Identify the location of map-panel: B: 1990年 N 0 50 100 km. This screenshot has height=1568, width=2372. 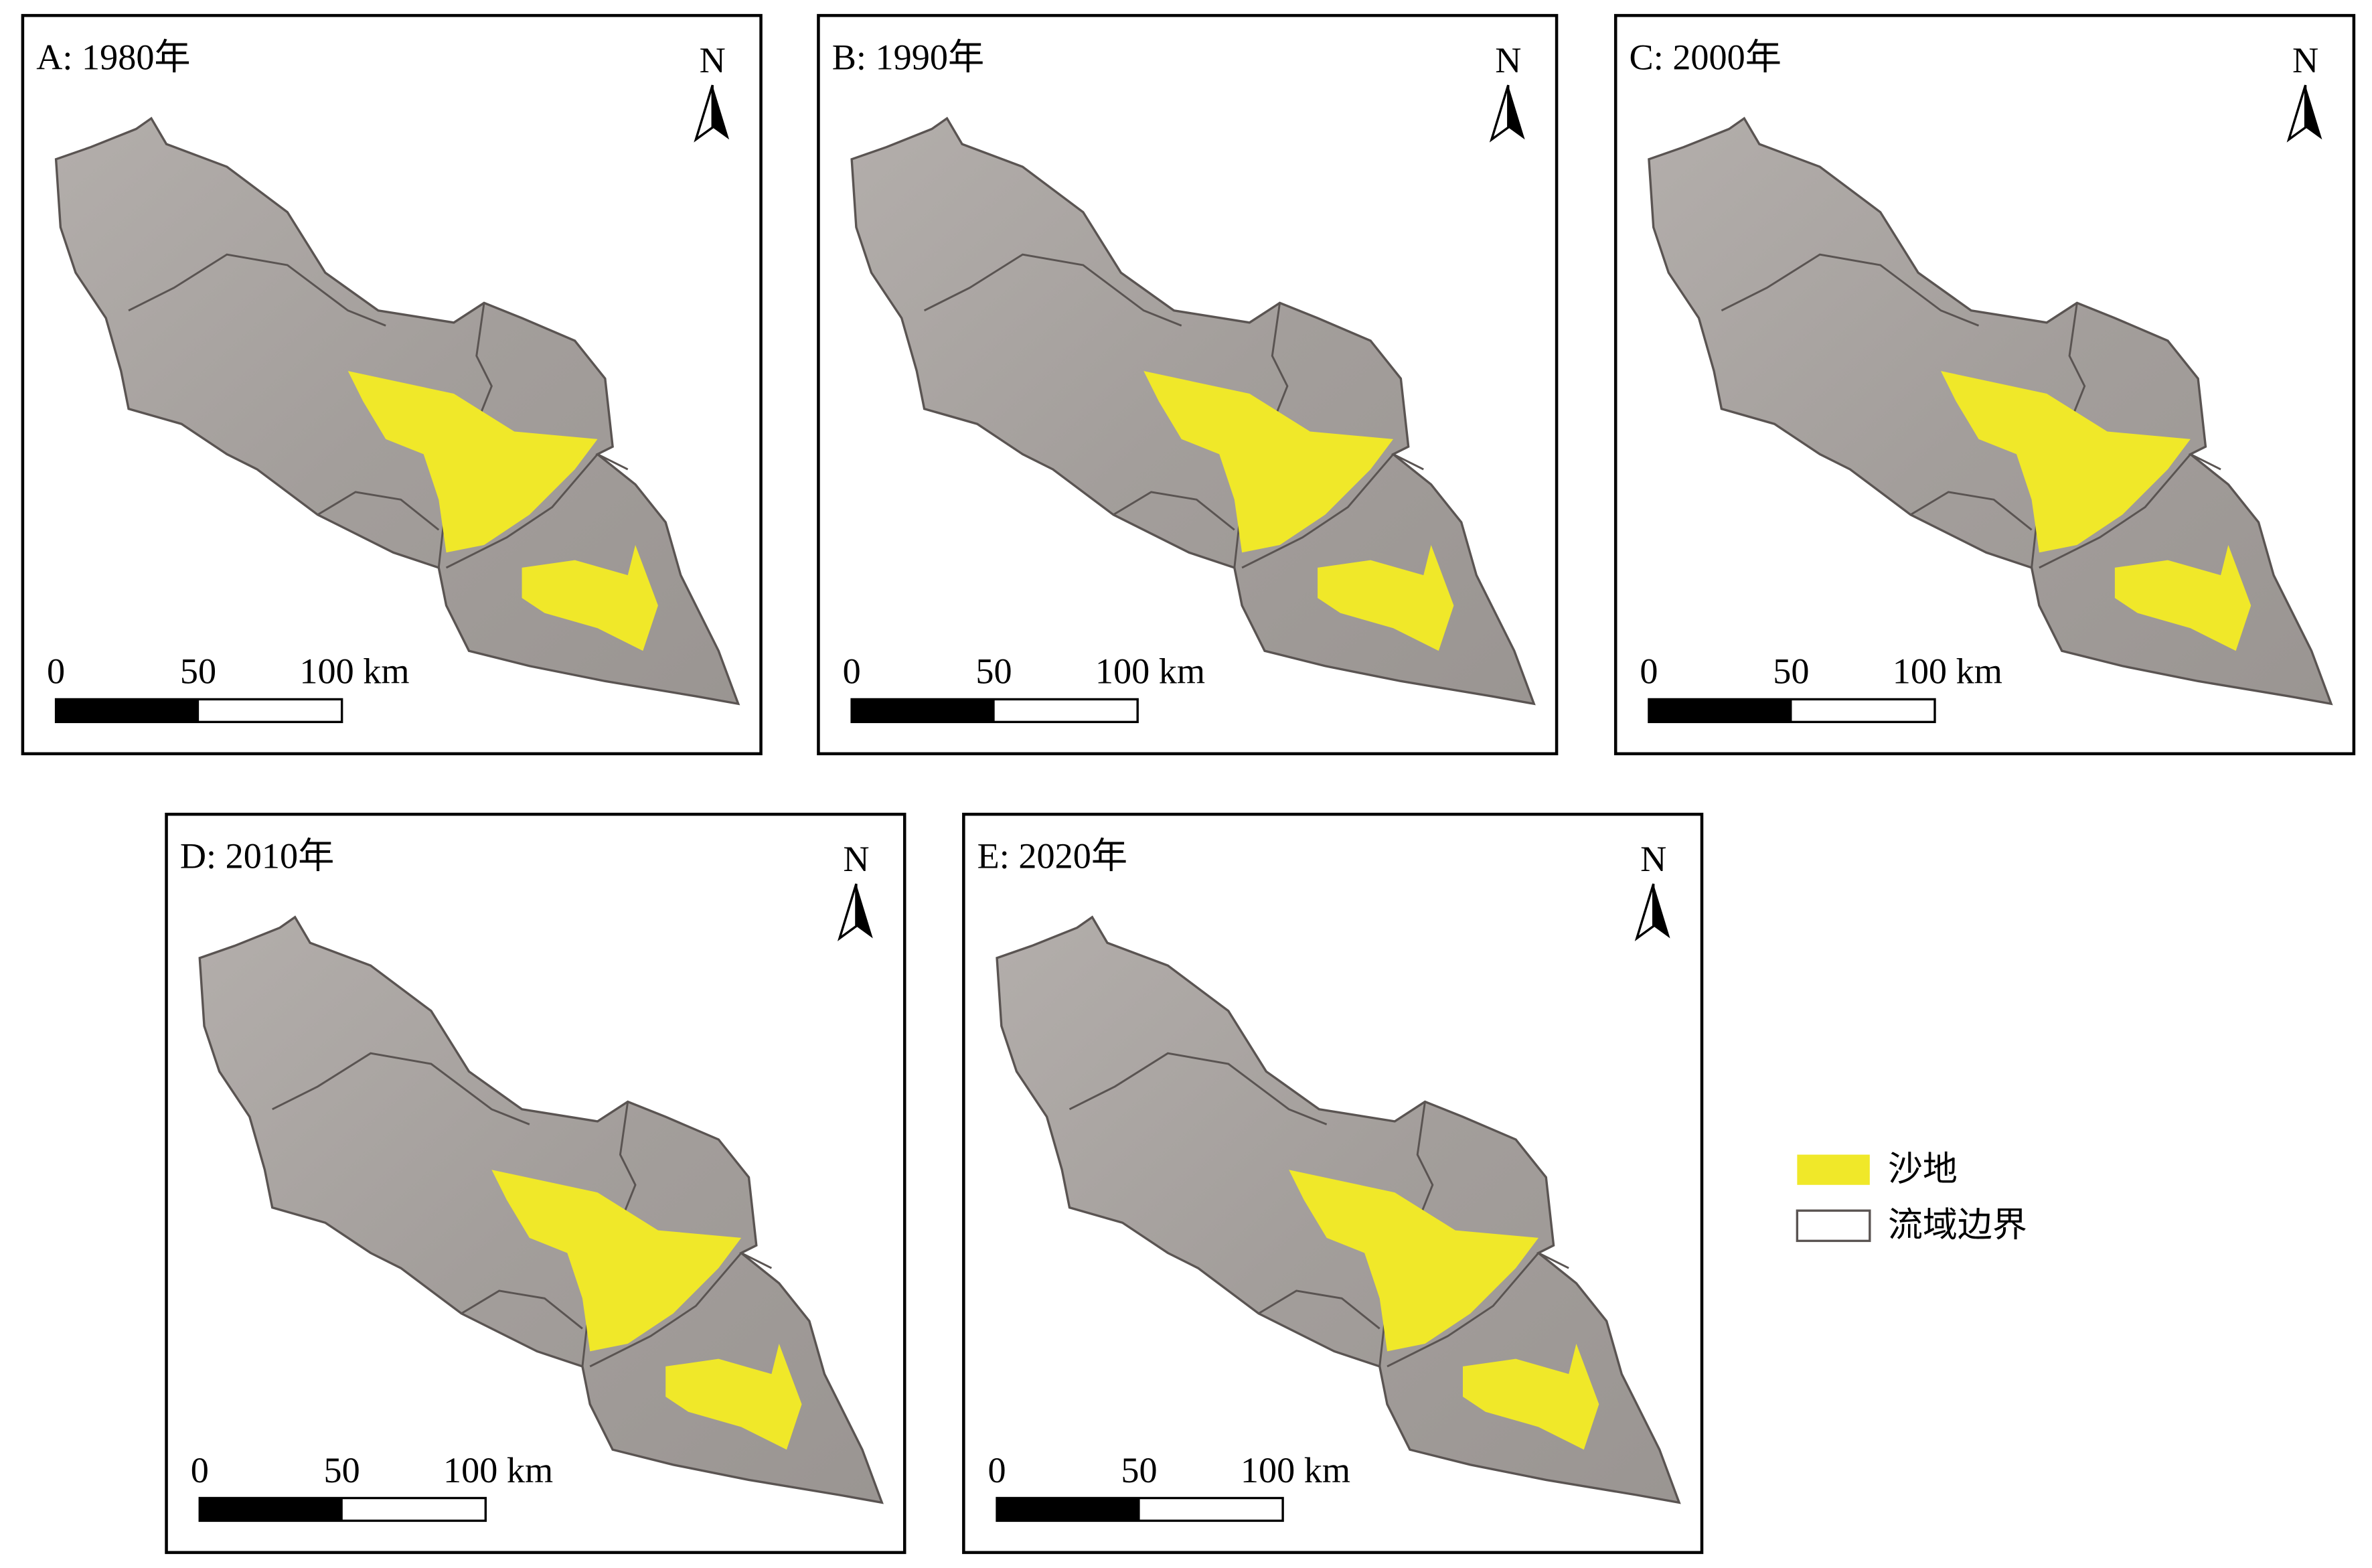
(1188, 384).